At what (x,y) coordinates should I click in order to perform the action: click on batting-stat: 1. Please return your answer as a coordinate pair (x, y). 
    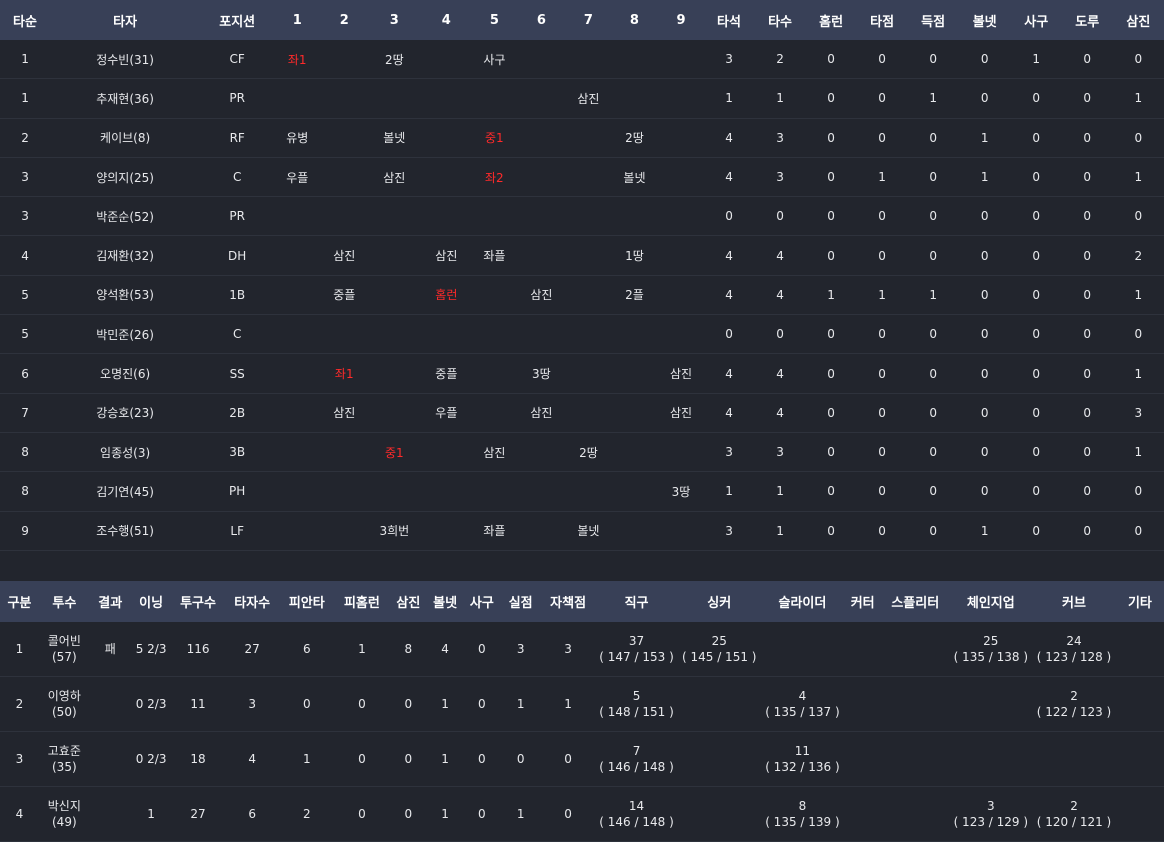
    Looking at the image, I should click on (780, 491).